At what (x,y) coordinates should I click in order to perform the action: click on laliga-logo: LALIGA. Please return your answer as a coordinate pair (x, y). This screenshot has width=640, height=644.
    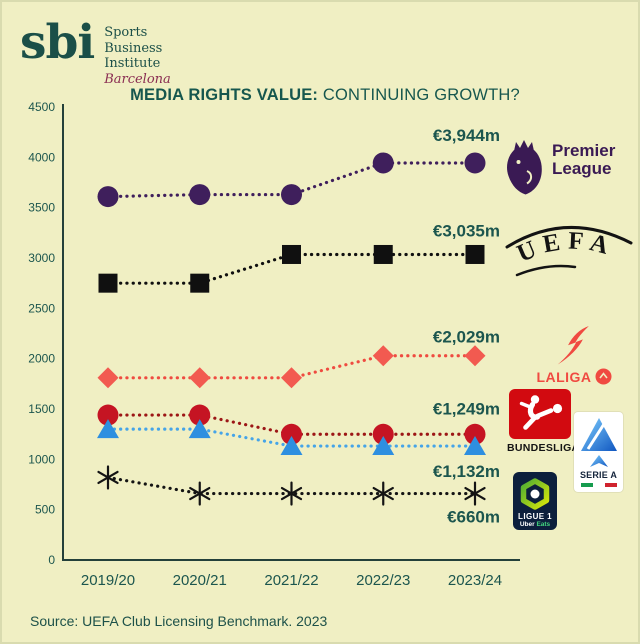
    Looking at the image, I should click on (574, 355).